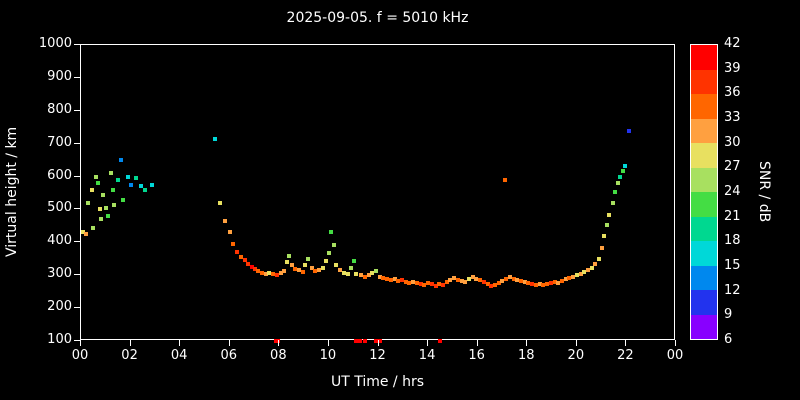 This screenshot has width=800, height=400. What do you see at coordinates (675, 355) in the screenshot?
I see `x-axis-tick-label: 00` at bounding box center [675, 355].